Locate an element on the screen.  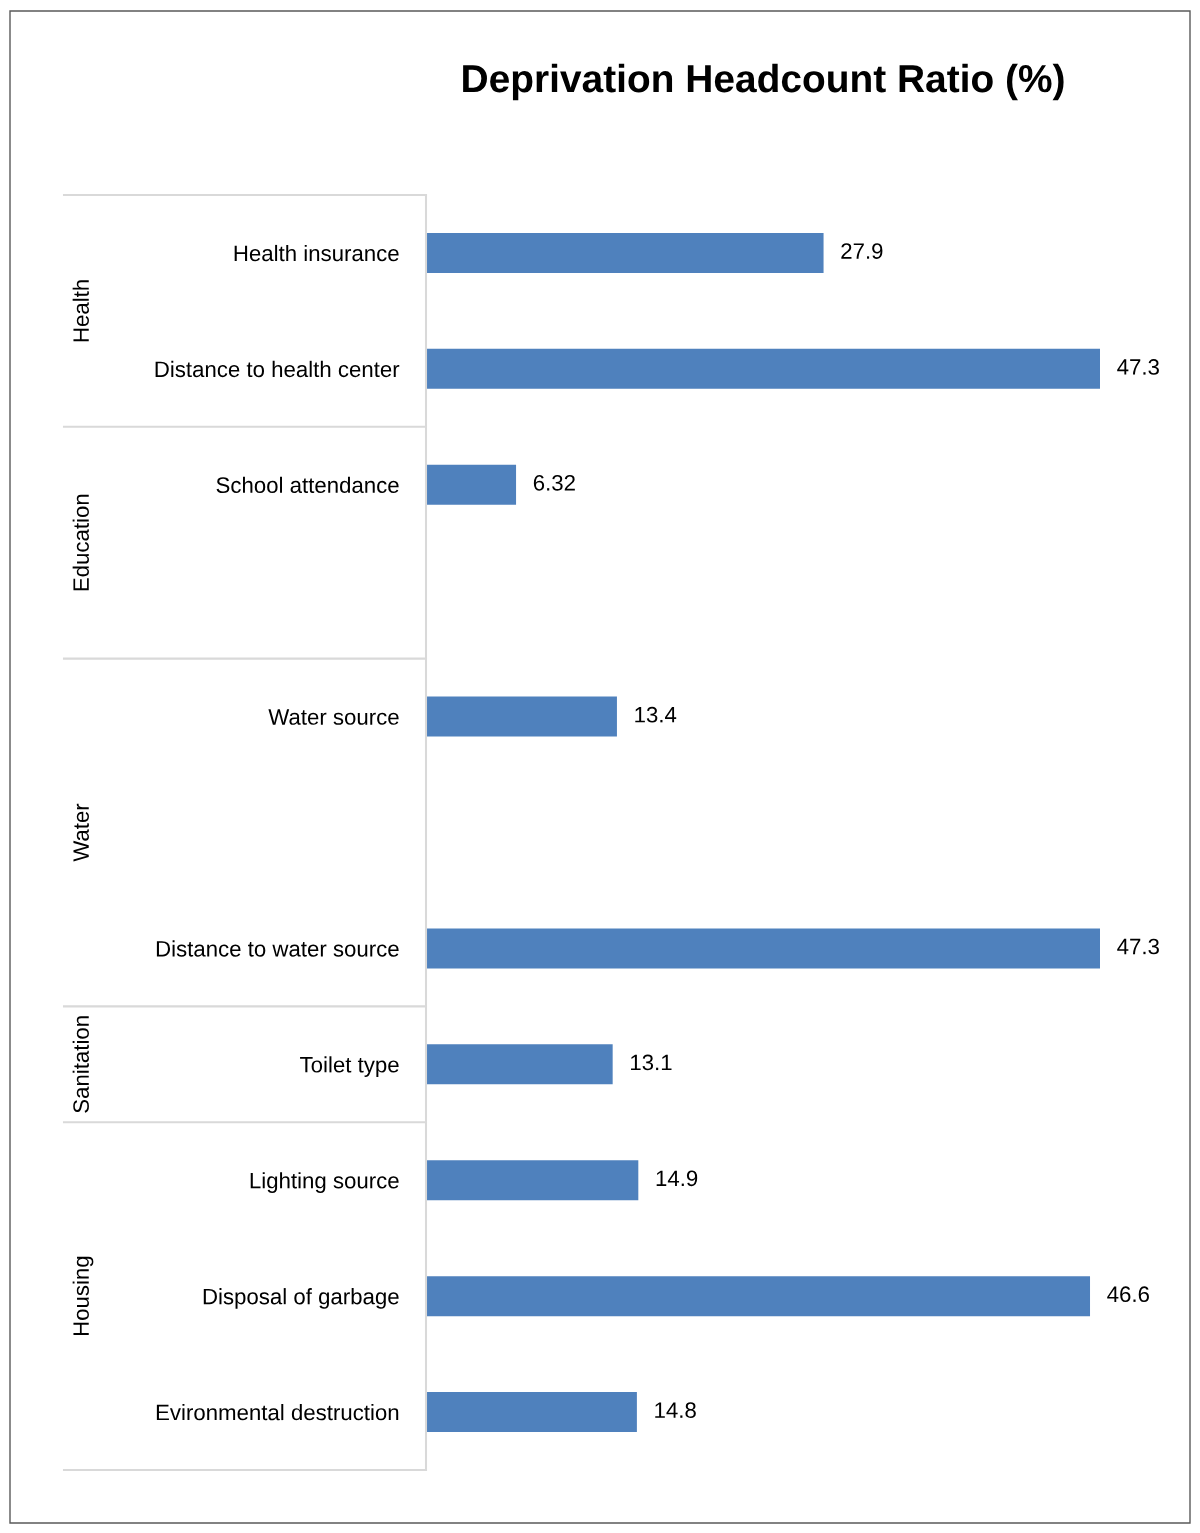
data-label: 14.8 is located at coordinates (675, 1410).